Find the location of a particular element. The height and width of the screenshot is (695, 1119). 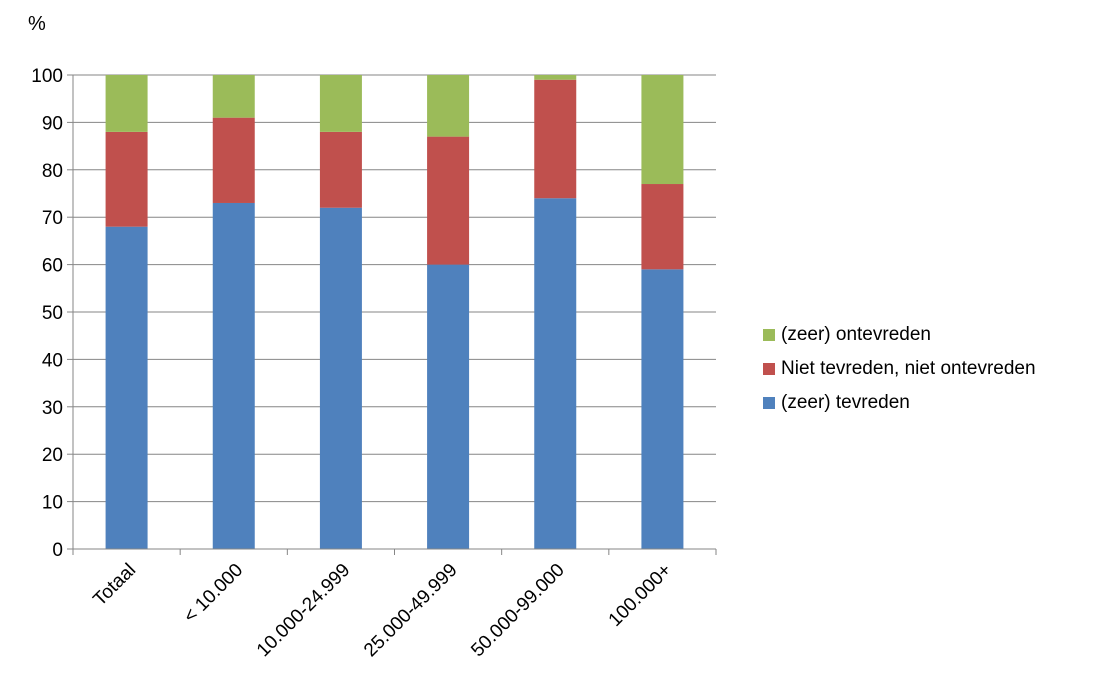

legend-item: Niet tevreden, niet ontevreden is located at coordinates (899, 369).